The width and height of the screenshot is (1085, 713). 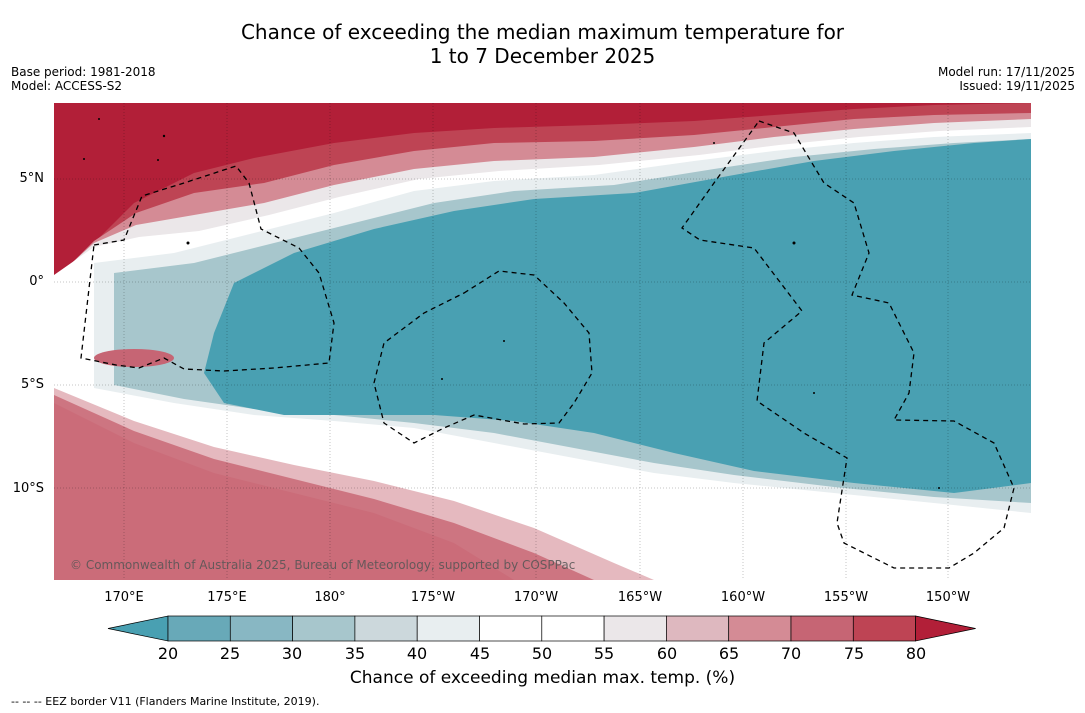 I want to click on cb-tick-20: 20, so click(x=168, y=653).